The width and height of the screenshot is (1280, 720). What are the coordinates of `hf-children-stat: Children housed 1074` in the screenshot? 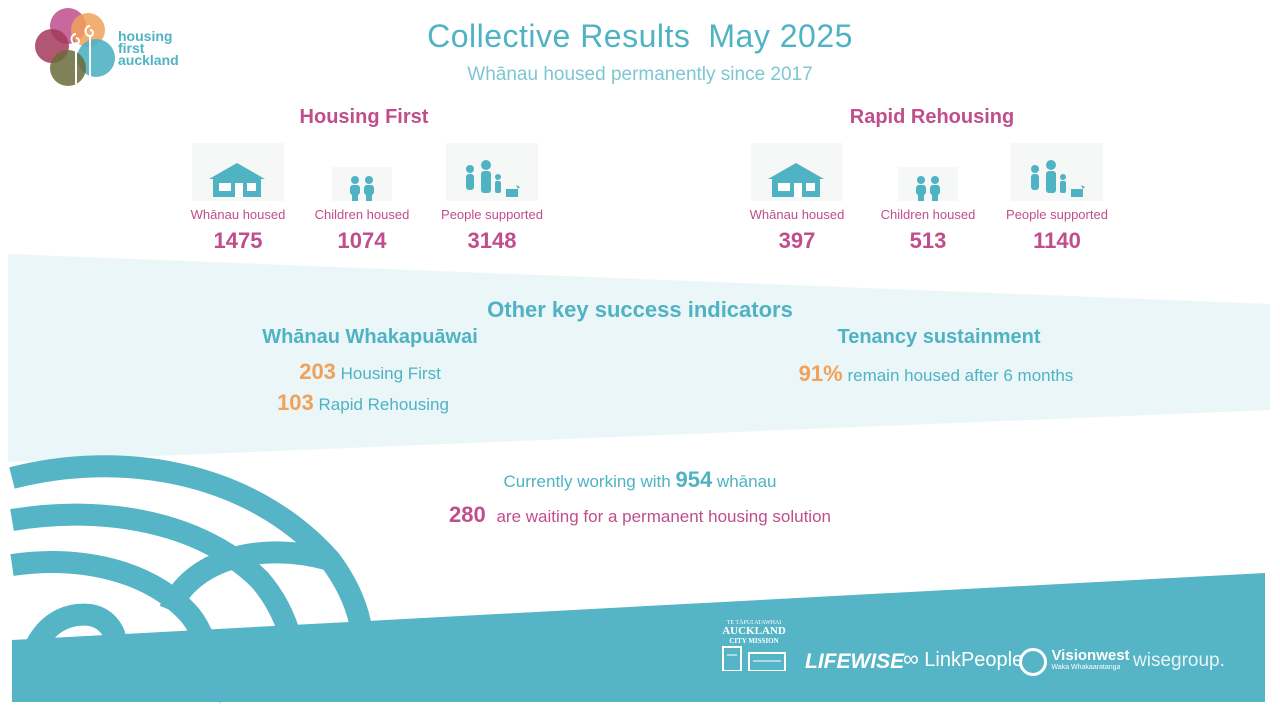 It's located at (362, 198).